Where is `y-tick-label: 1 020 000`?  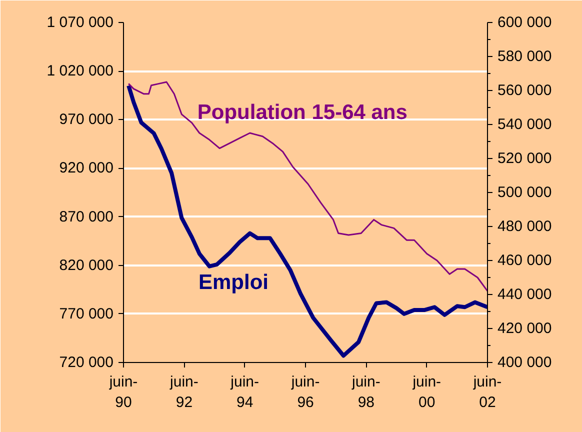 y-tick-label: 1 020 000 is located at coordinates (80, 71).